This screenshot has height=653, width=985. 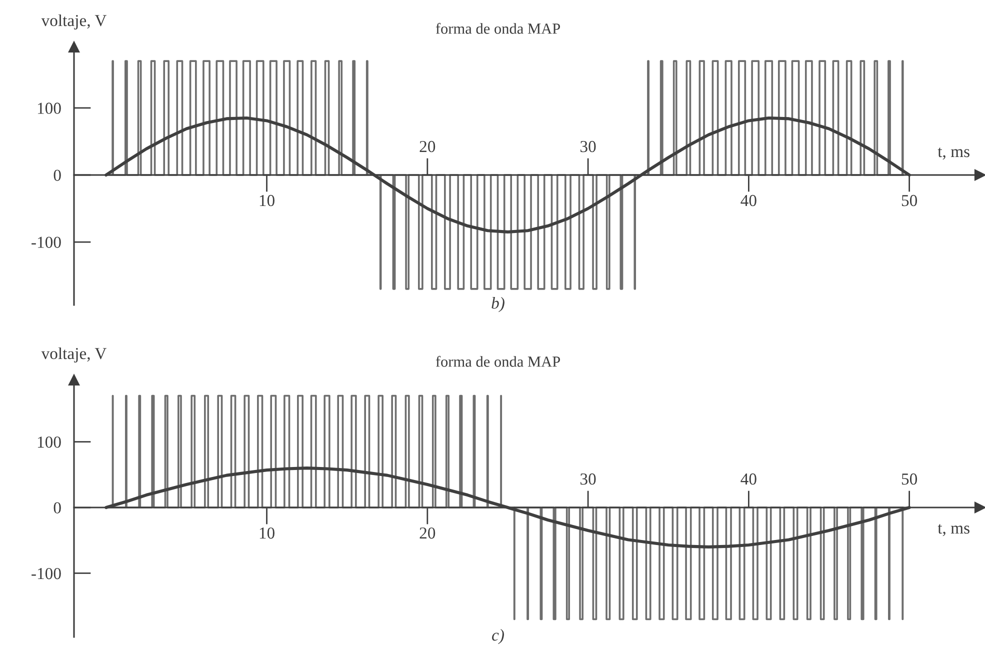 I want to click on annotation: b), so click(x=498, y=304).